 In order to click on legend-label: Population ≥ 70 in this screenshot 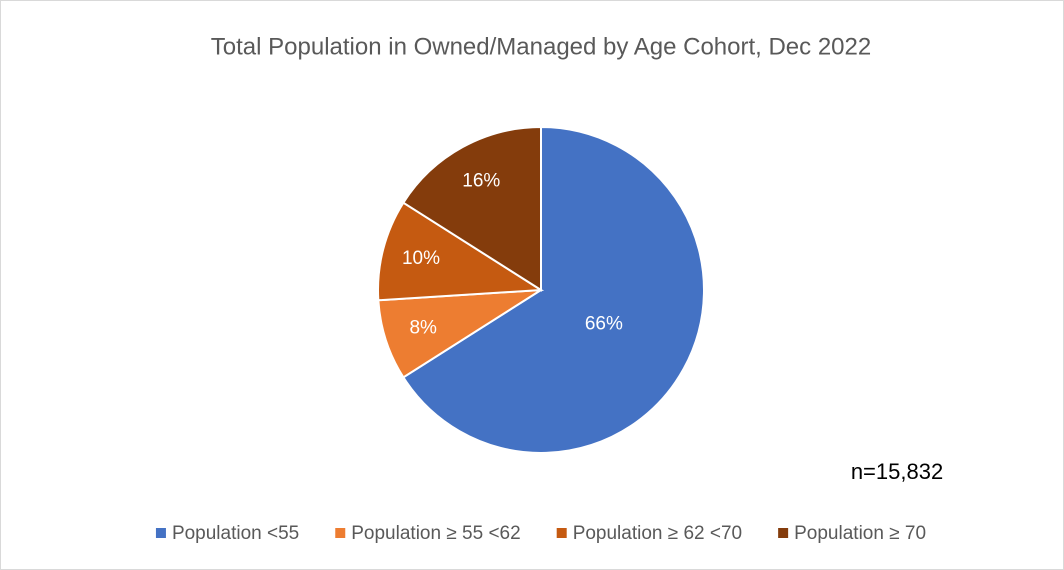, I will do `click(860, 533)`.